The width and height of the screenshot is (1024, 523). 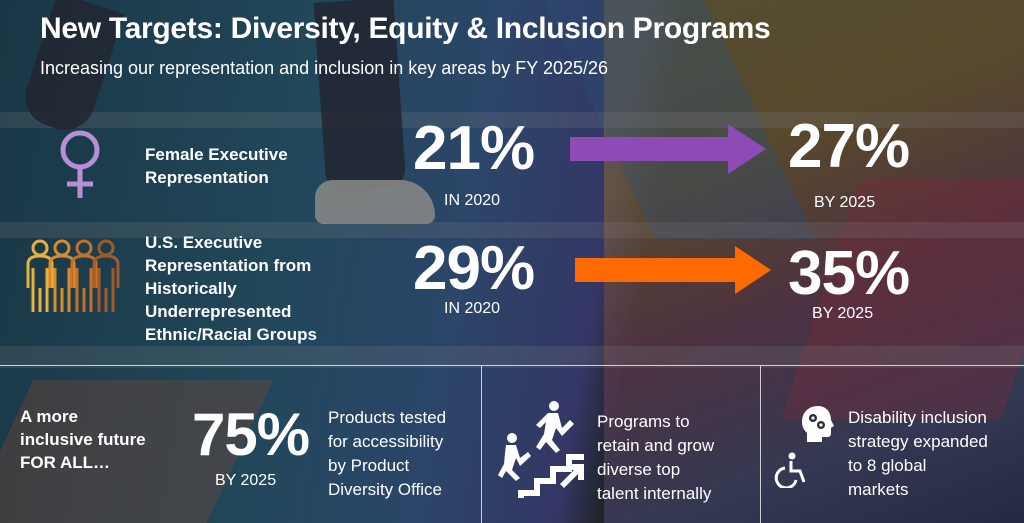 I want to click on row1-label: Female Executive Representation, so click(x=216, y=166).